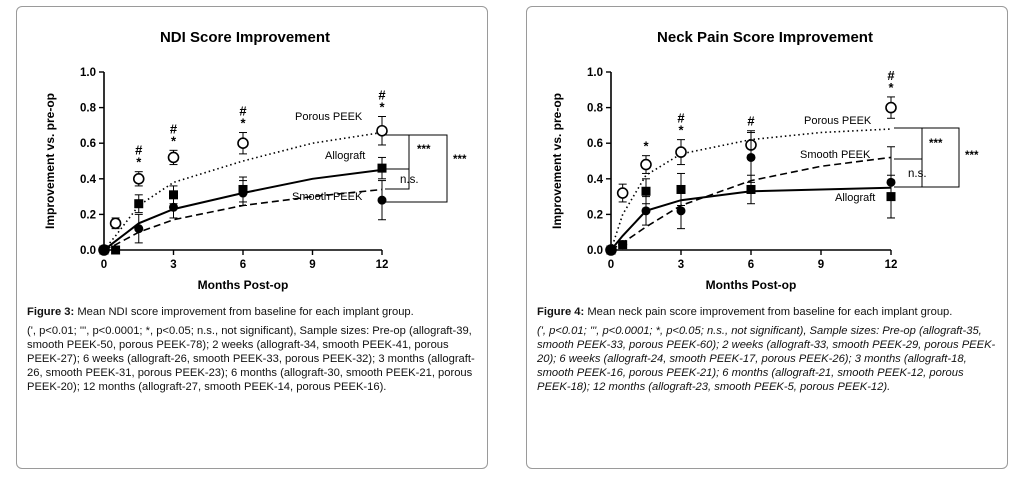  What do you see at coordinates (243, 219) in the screenshot?
I see `fit-curve-smooth-peek` at bounding box center [243, 219].